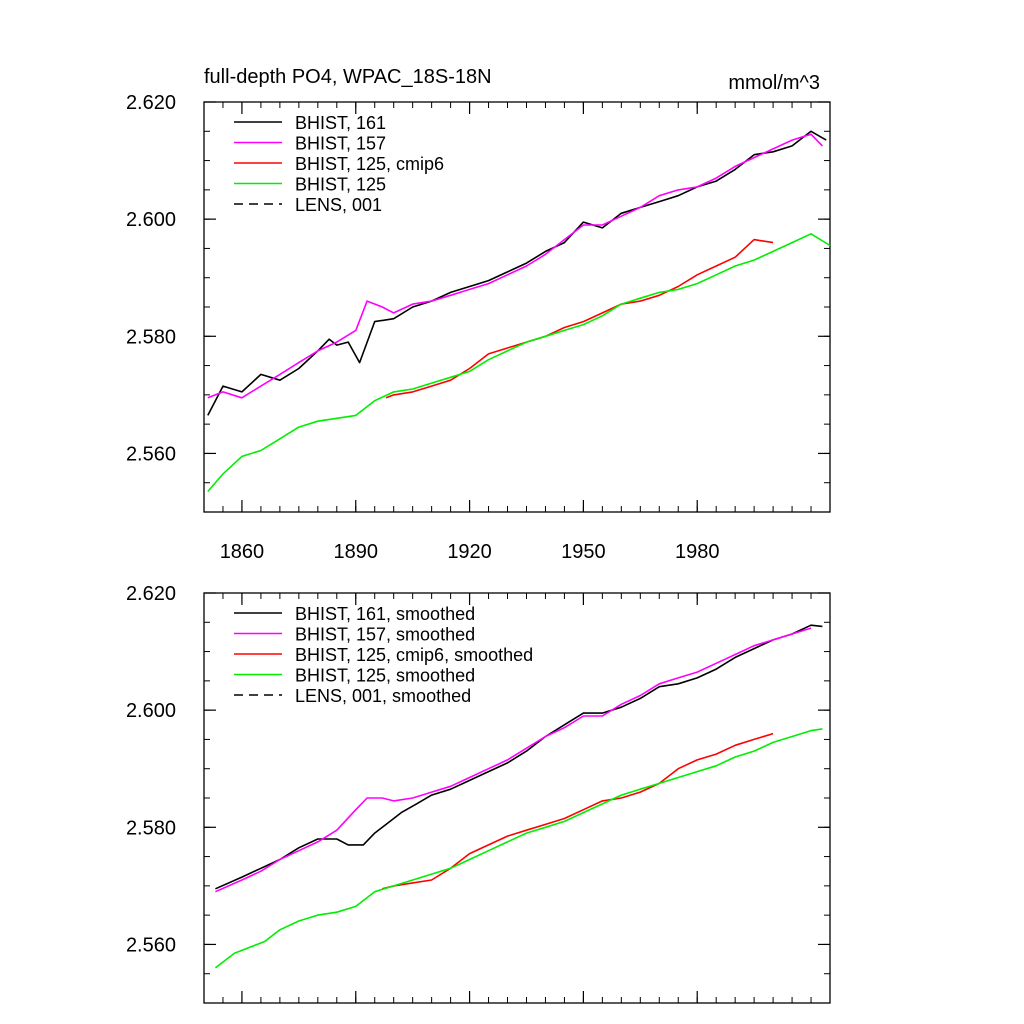 Image resolution: width=1024 pixels, height=1024 pixels. I want to click on top-y-tick-label: 2.620, so click(151, 103).